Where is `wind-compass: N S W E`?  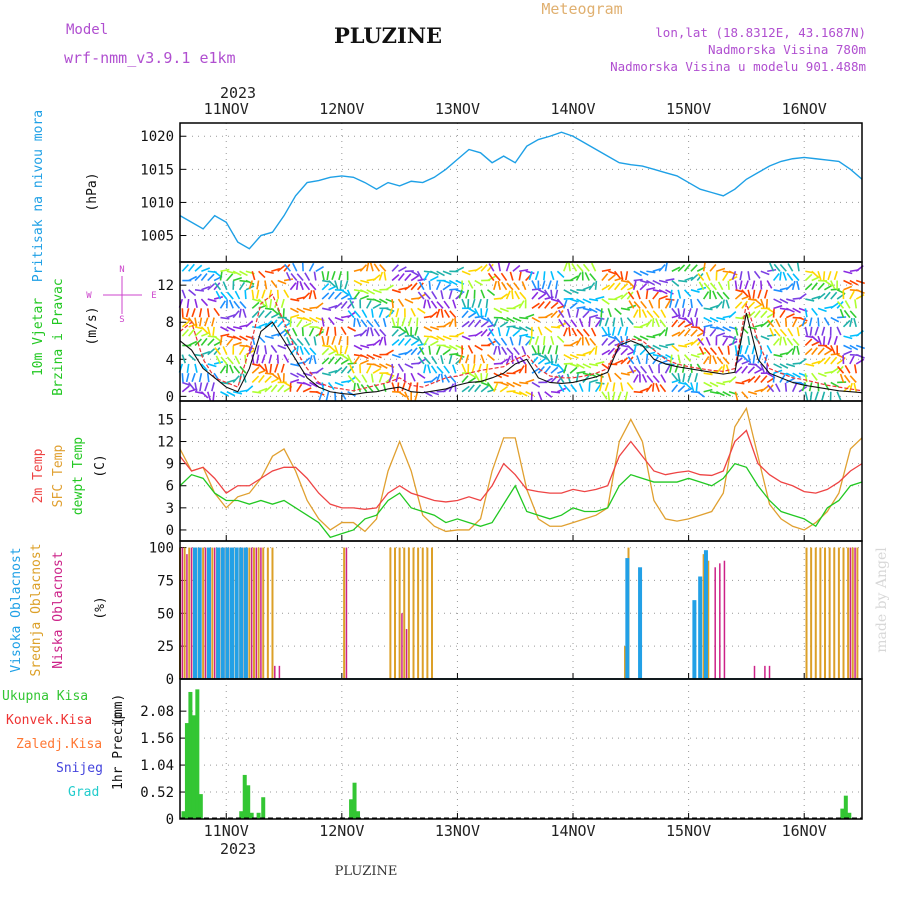 wind-compass: N S W E is located at coordinates (121, 295).